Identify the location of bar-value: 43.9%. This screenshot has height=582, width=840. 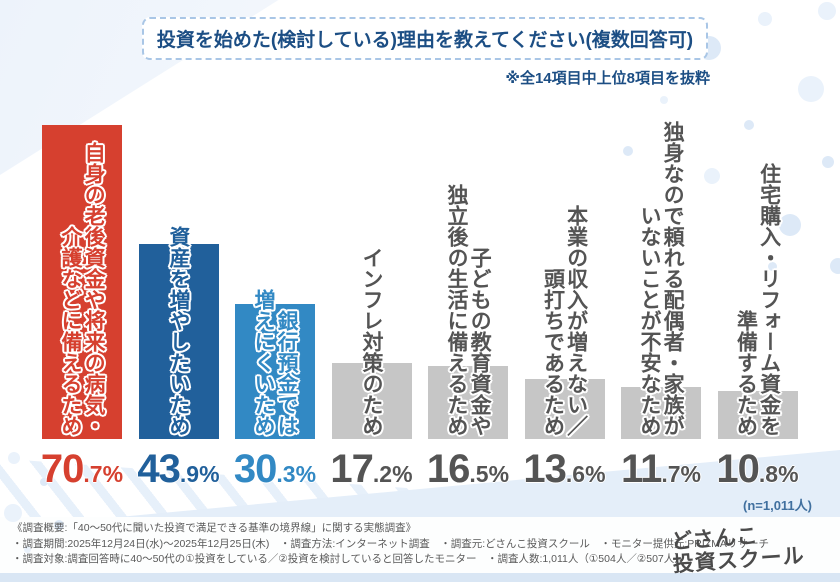
(178, 469).